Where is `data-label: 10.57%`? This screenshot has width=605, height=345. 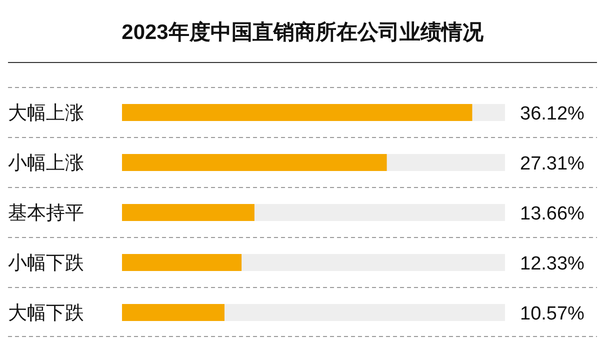 data-label: 10.57% is located at coordinates (552, 314).